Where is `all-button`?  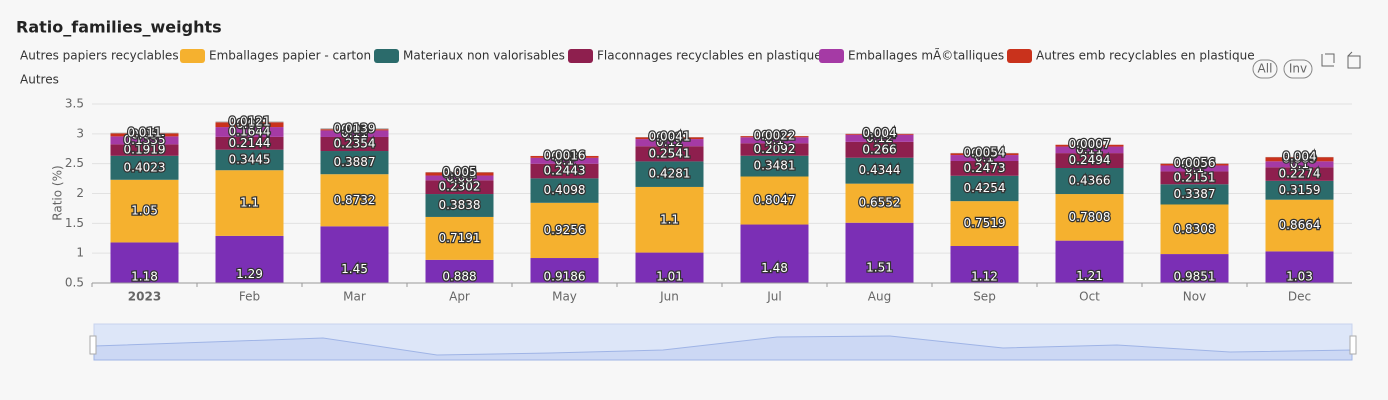
all-button is located at coordinates (1265, 69).